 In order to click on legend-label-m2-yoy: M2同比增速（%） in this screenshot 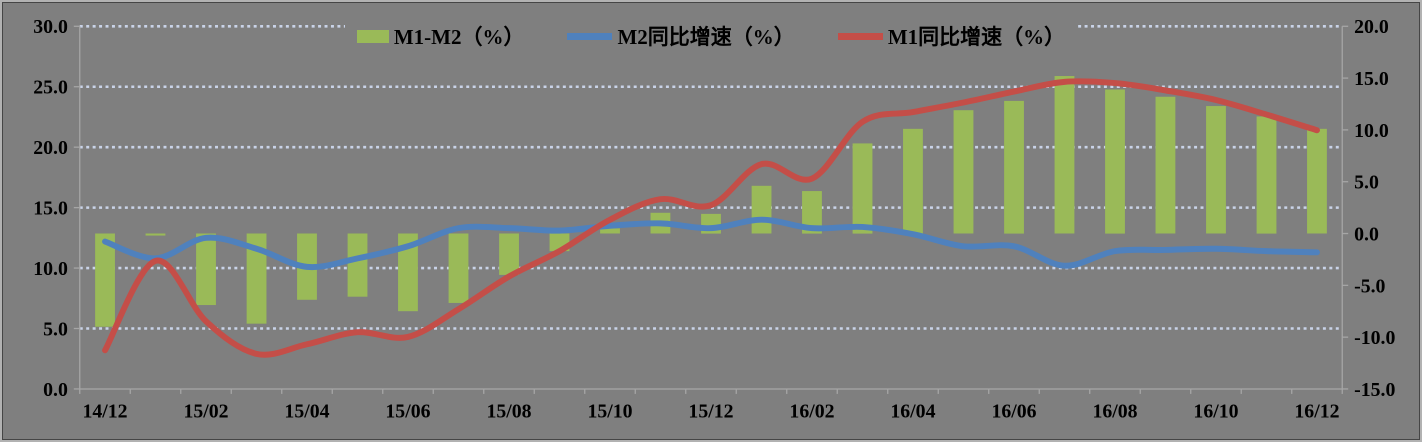, I will do `click(706, 37)`.